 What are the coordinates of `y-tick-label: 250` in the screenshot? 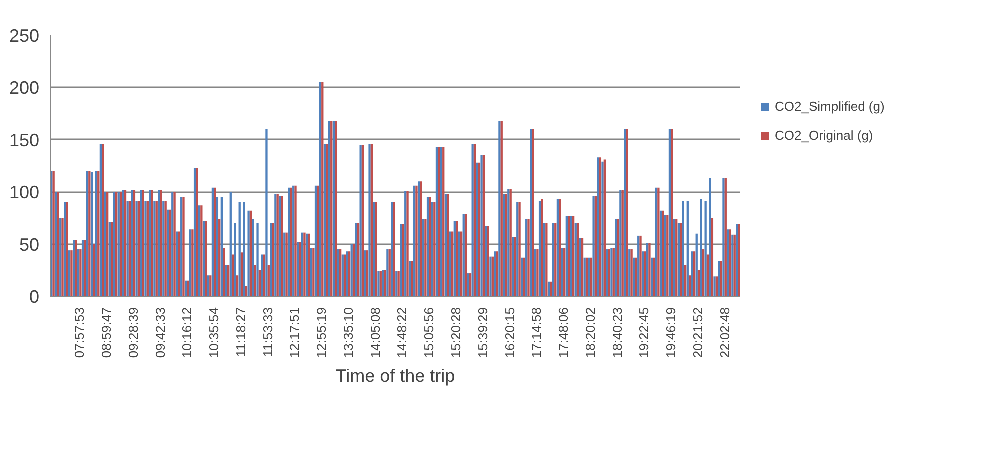 It's located at (24, 36).